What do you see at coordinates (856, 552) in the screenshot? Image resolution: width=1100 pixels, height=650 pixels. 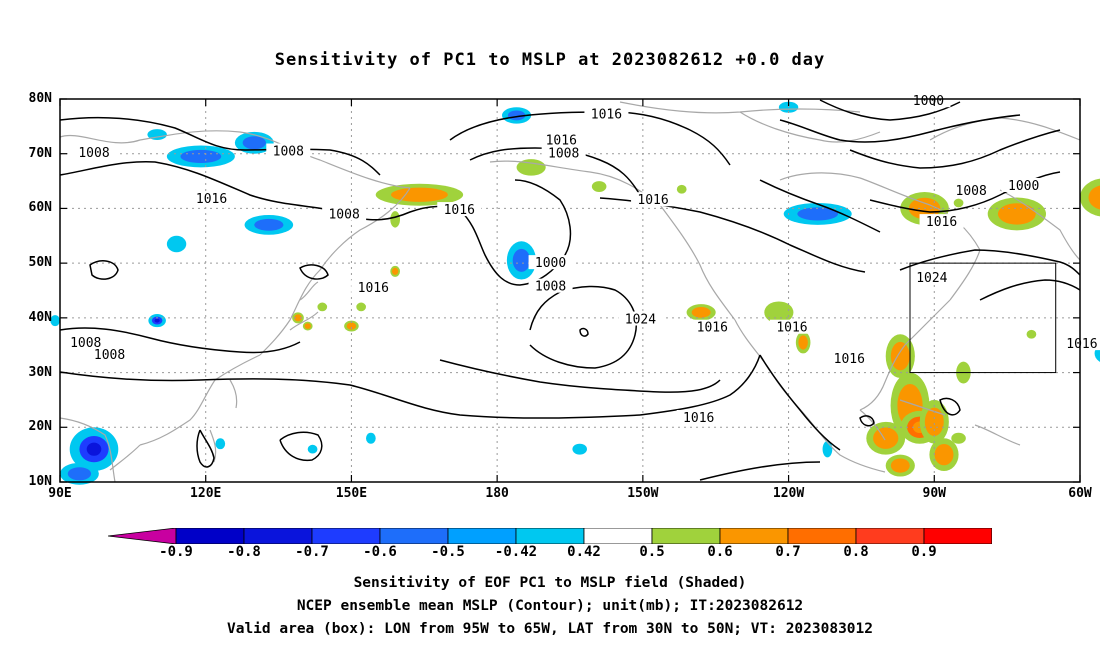 I see `colorbar-label: 0.8` at bounding box center [856, 552].